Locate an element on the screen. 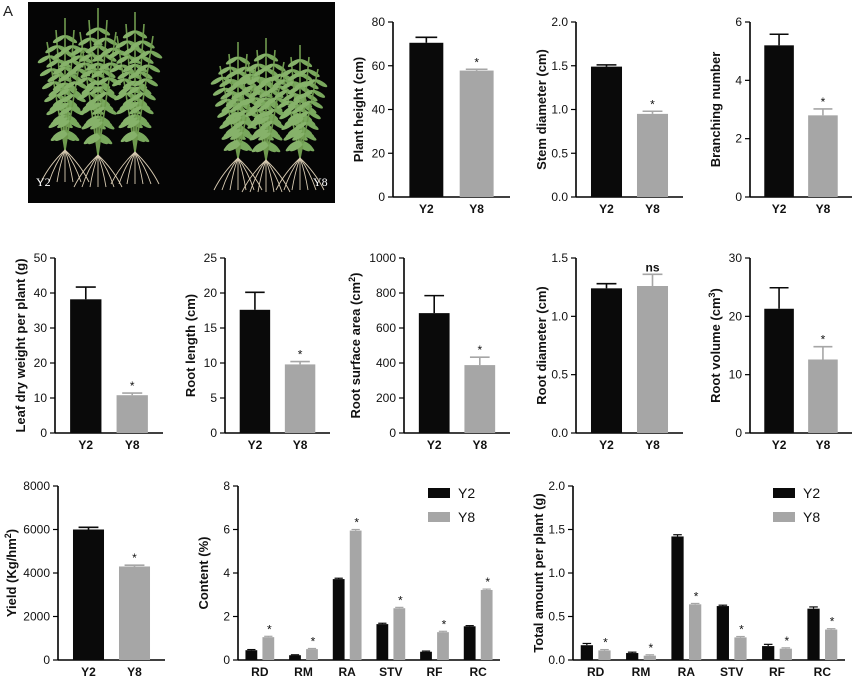 Image resolution: width=865 pixels, height=680 pixels. chart-panel-h: 0.0 0.5 1.0 1.5 Root diameter (cm) Y2 ns Y8 is located at coordinates (608, 351).